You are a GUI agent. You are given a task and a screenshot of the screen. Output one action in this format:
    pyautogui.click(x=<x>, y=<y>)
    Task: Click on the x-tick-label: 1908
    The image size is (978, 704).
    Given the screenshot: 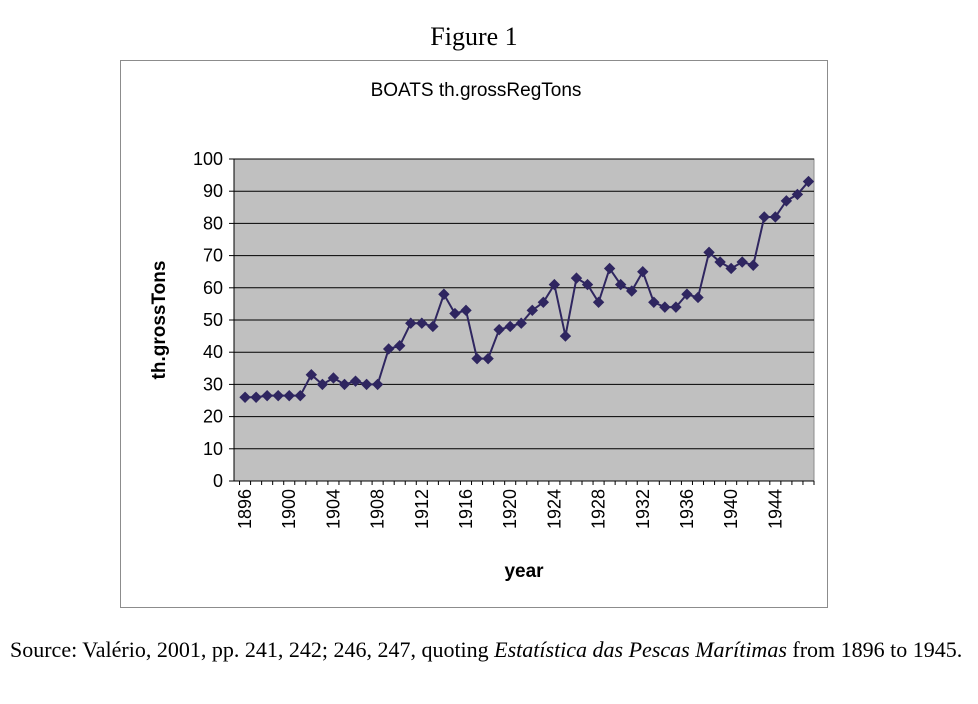 What is the action you would take?
    pyautogui.click(x=378, y=509)
    